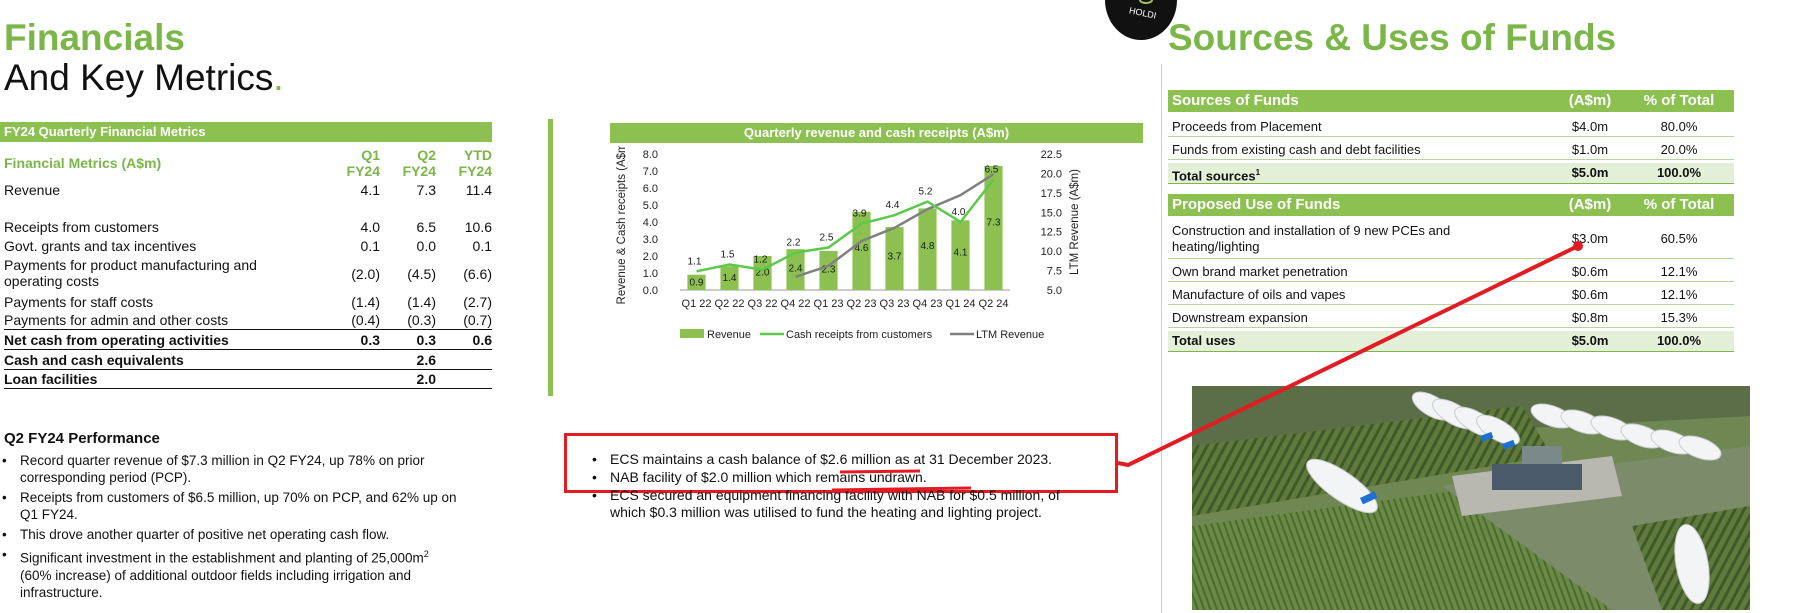 Image resolution: width=1807 pixels, height=613 pixels. What do you see at coordinates (650, 291) in the screenshot?
I see `y-tick-label: 0.0` at bounding box center [650, 291].